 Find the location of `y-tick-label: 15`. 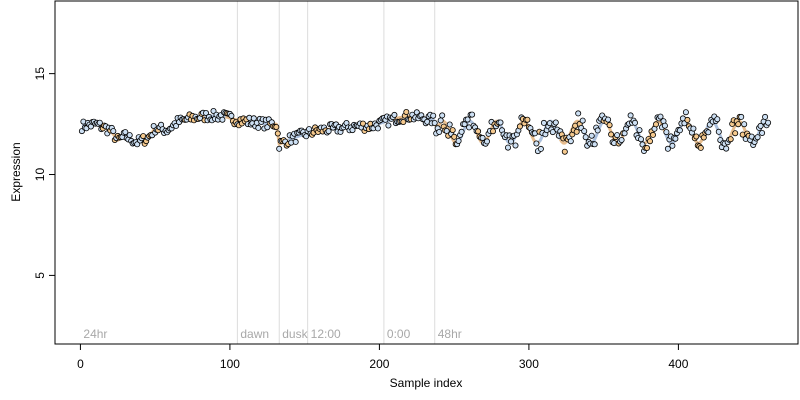

y-tick-label: 15 is located at coordinates (40, 74).